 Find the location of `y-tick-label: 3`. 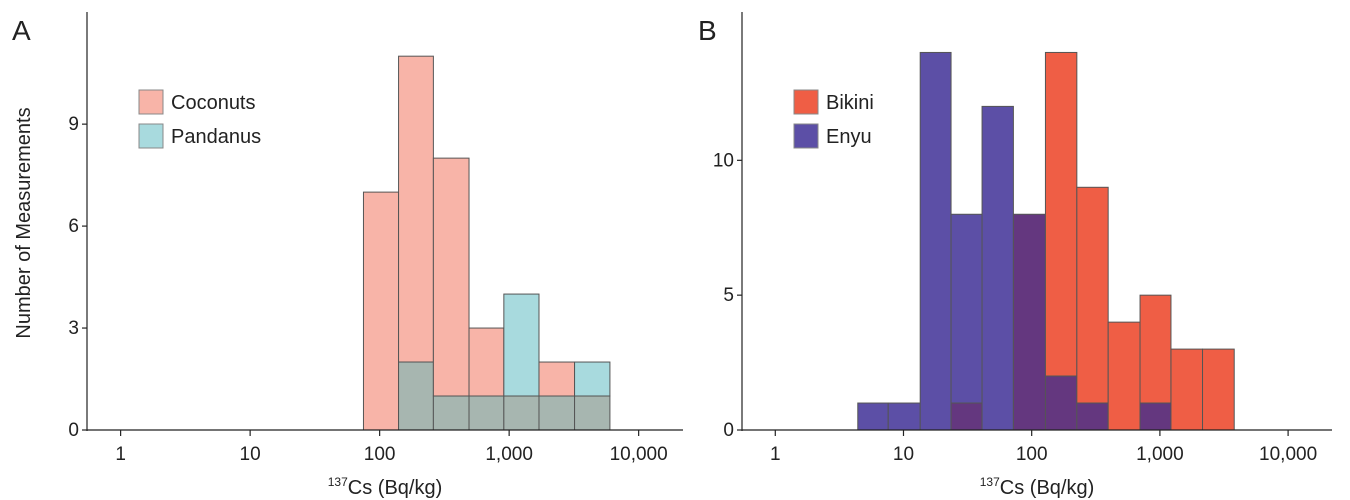

y-tick-label: 3 is located at coordinates (73, 328).